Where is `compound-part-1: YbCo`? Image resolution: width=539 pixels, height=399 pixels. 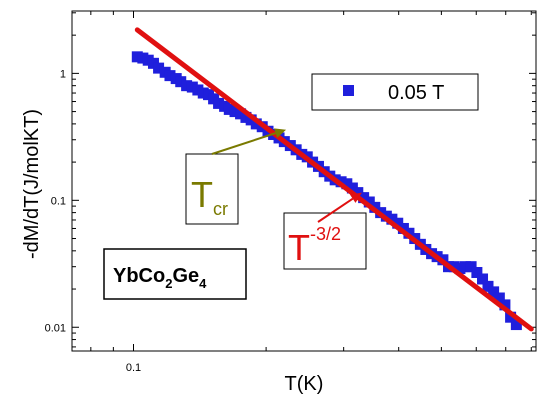 compound-part-1: YbCo is located at coordinates (139, 276).